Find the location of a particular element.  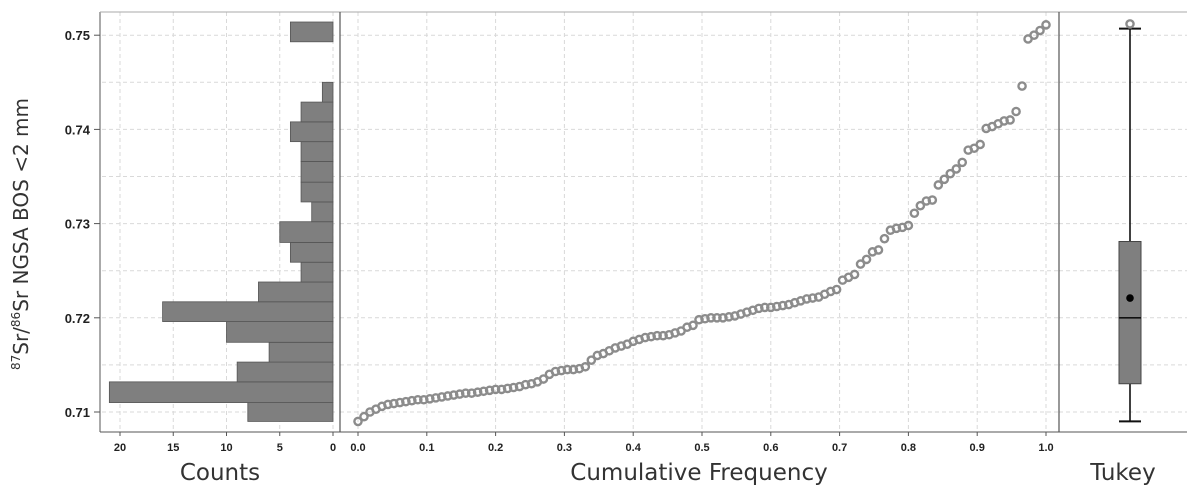

counts-tick-label: 20 is located at coordinates (120, 448).